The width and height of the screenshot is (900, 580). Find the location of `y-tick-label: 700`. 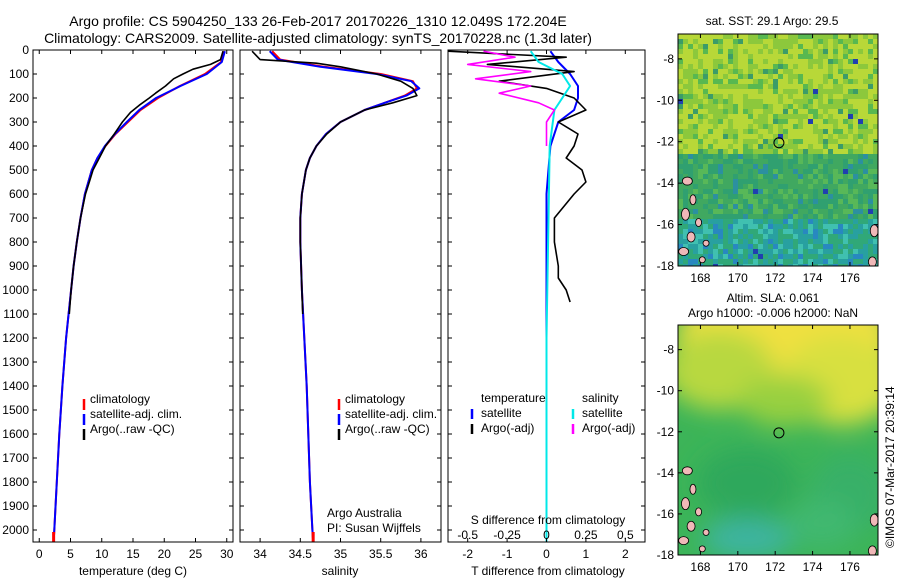

y-tick-label: 700 is located at coordinates (19, 218).